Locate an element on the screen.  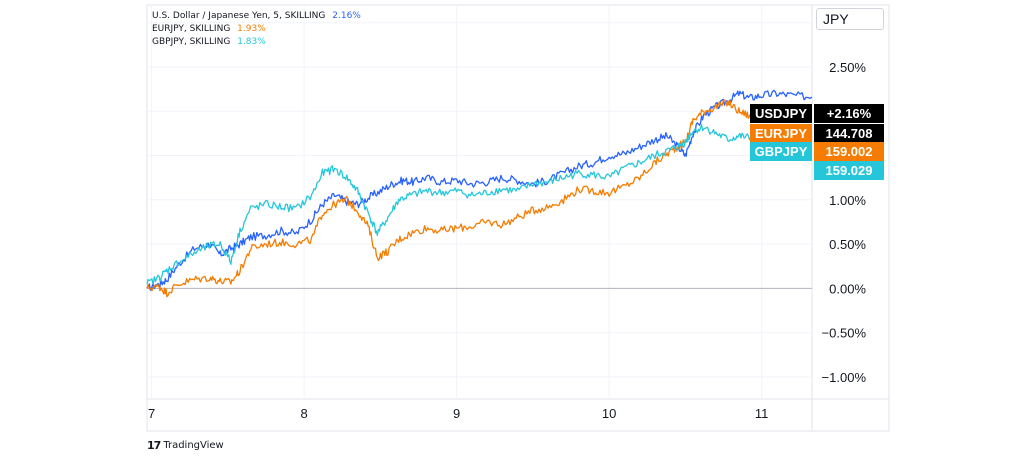
x-tick-label: 10 is located at coordinates (609, 413).